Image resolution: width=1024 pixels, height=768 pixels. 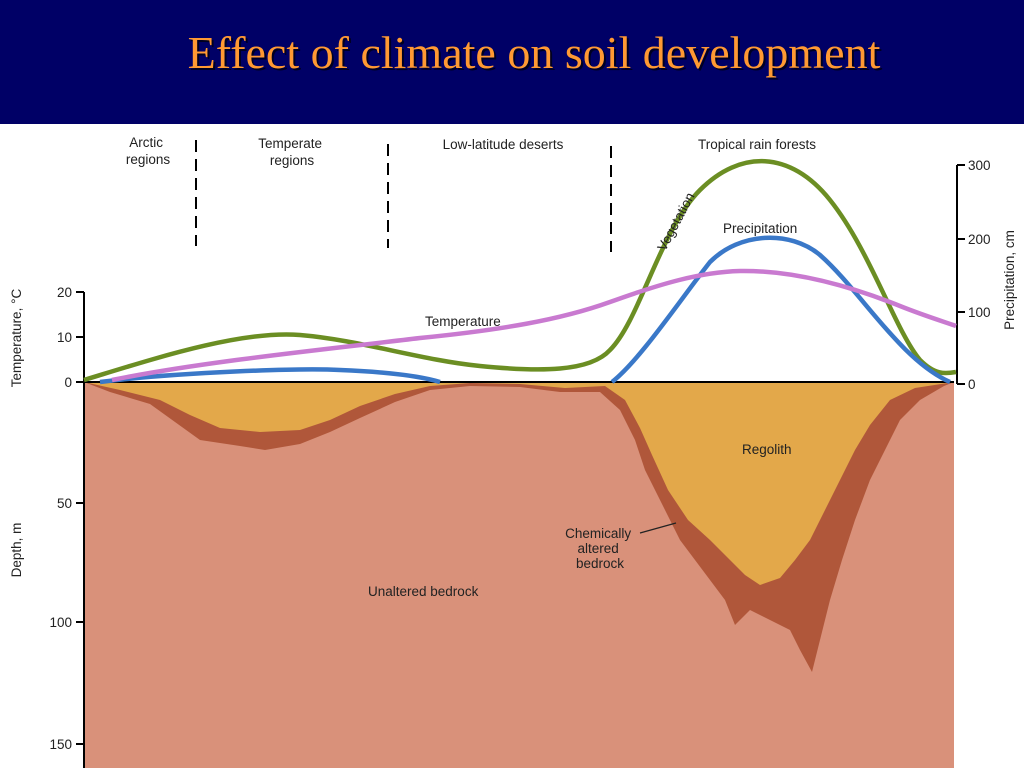 I want to click on precipitation-axis-title: Precipitation, cm, so click(x=1009, y=280).